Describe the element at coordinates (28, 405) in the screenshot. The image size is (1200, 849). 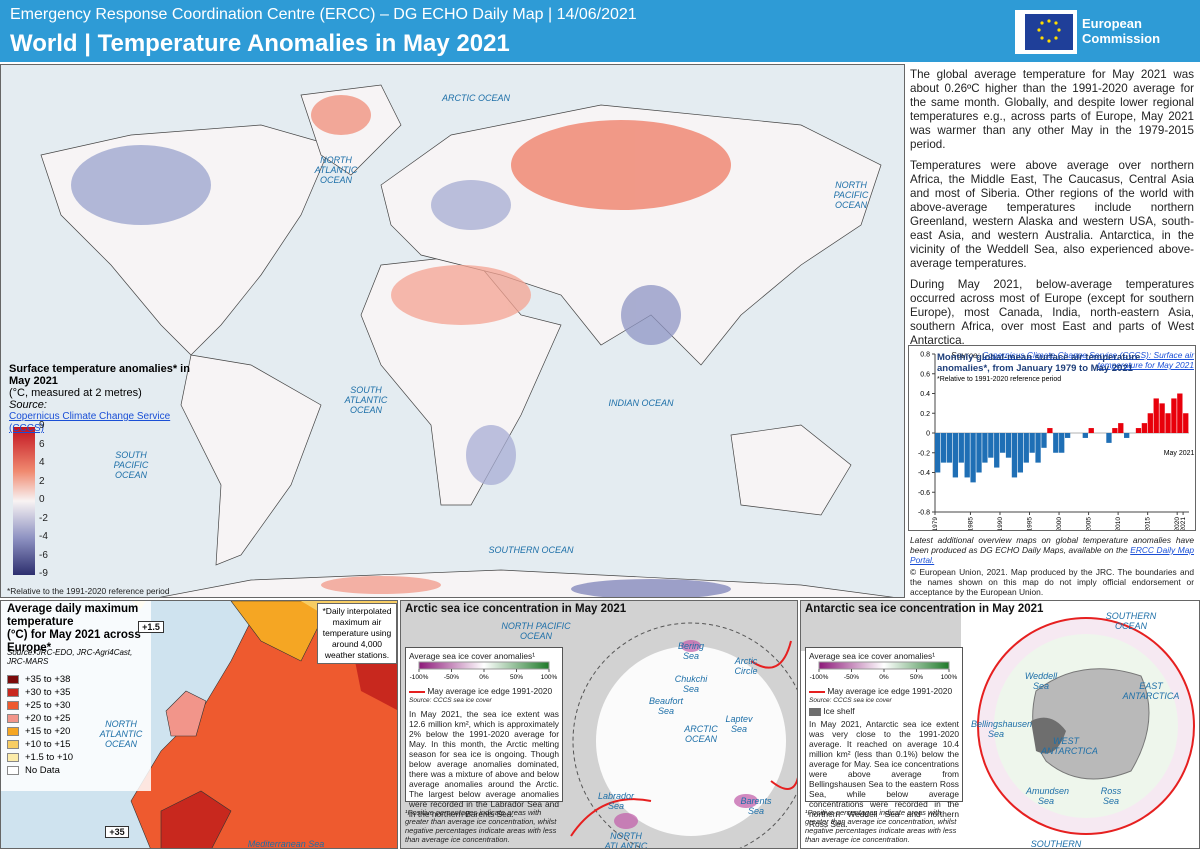
I see `legend-source: Source:` at that location.